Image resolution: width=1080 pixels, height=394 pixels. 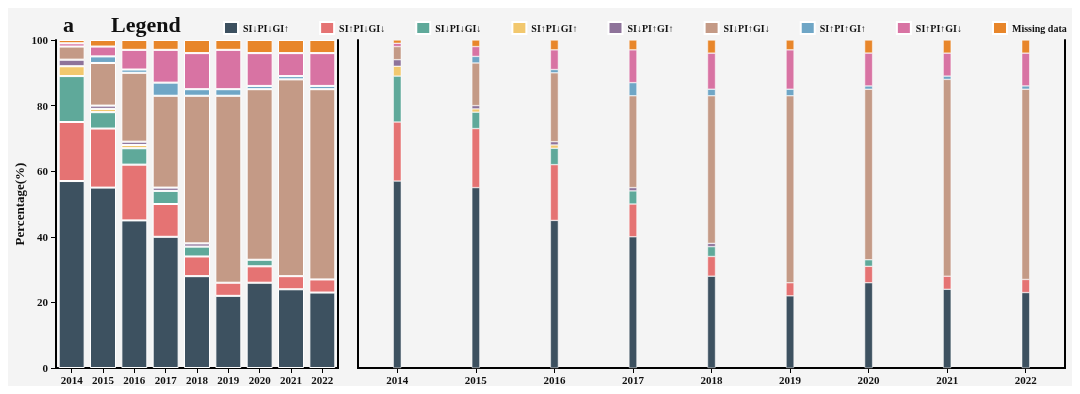 I want to click on legend-label: SI↑PI↓GI↑, so click(x=554, y=28).